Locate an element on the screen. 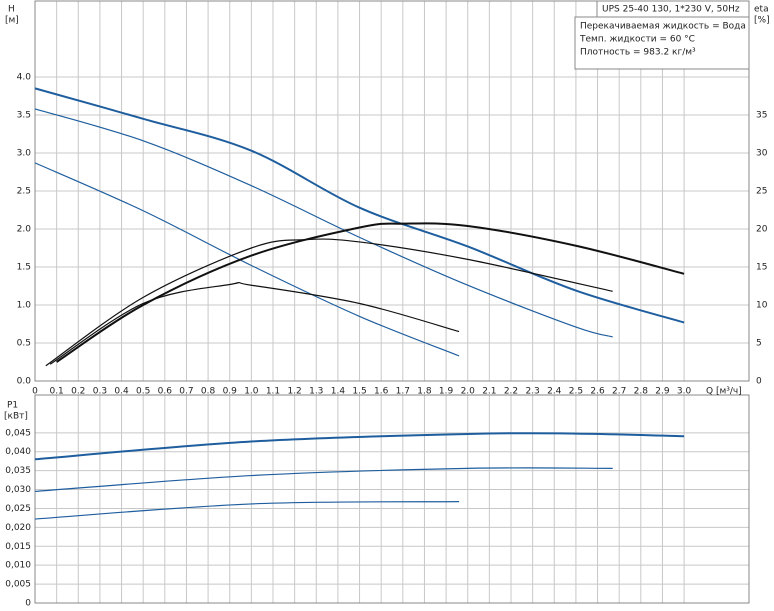  y-tick-label: 0,045 is located at coordinates (18, 433).